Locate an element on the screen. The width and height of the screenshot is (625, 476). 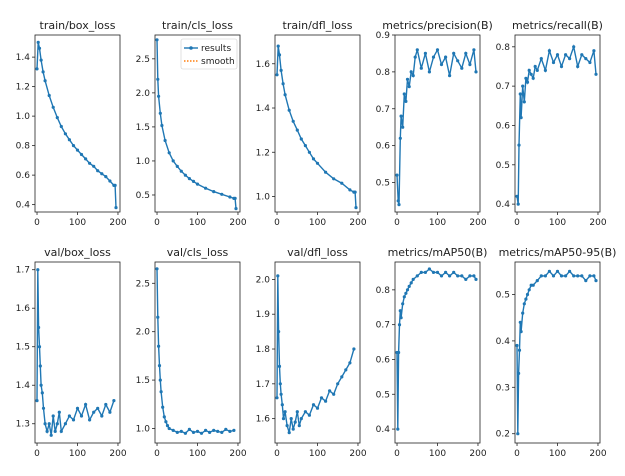
chart-panel-6: val/cls_loss 0 100 200 1.0 1.5 2.0 2.5 is located at coordinates (191, 352).